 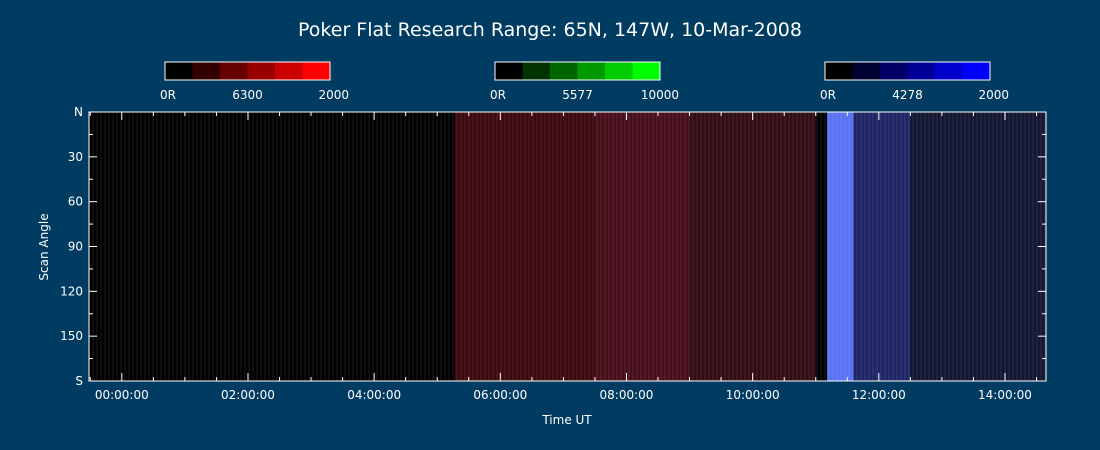 I want to click on y-axis-label: Scan Angle, so click(x=44, y=246).